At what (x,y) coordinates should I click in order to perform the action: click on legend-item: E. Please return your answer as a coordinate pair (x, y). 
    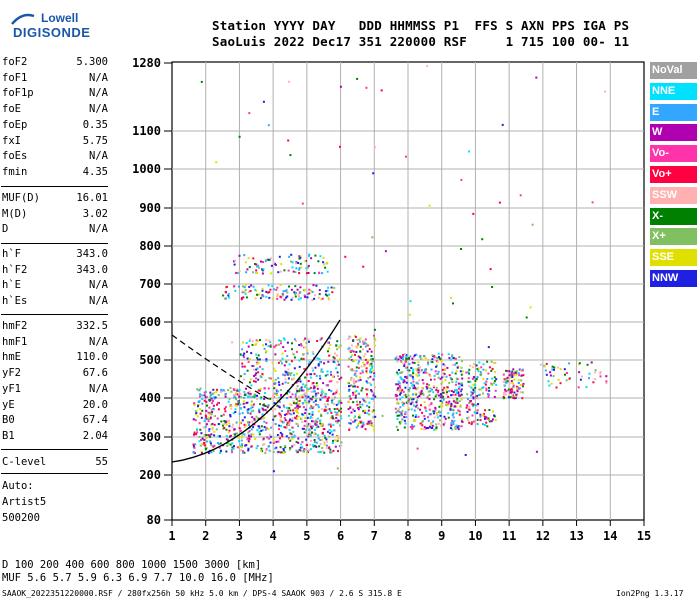
    Looking at the image, I should click on (673, 112).